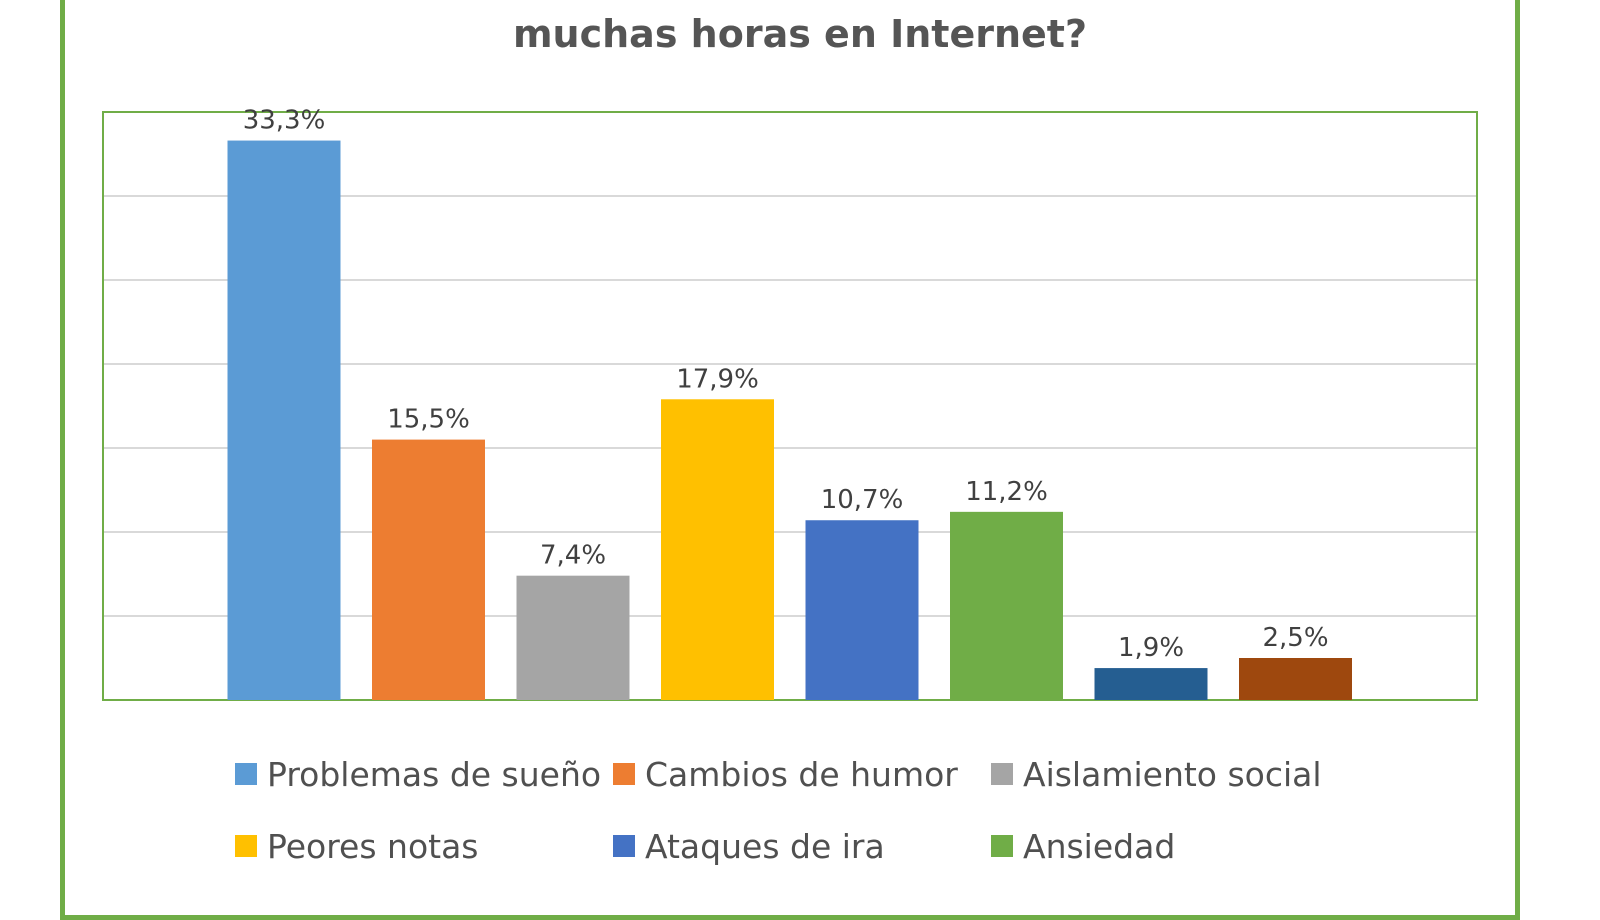 This screenshot has height=920, width=1600. I want to click on legend-label: Ataques de ira, so click(765, 846).